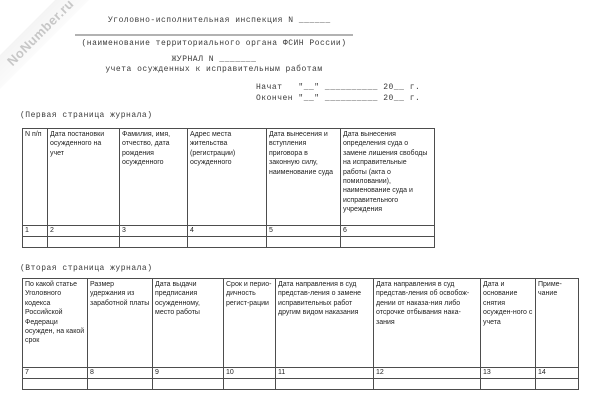 This screenshot has height=420, width=600. I want to click on col-number: 10, so click(249, 373).